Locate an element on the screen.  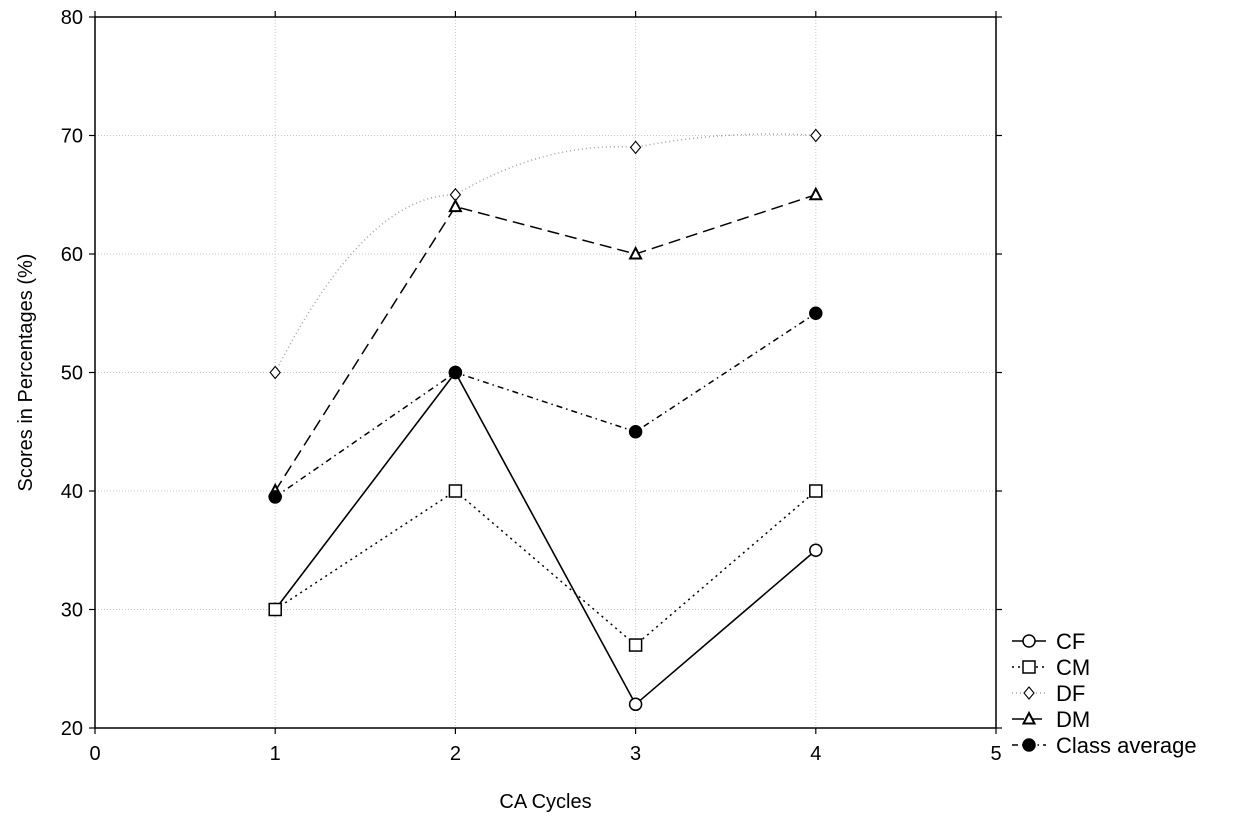
legend-label: CM is located at coordinates (1073, 667).